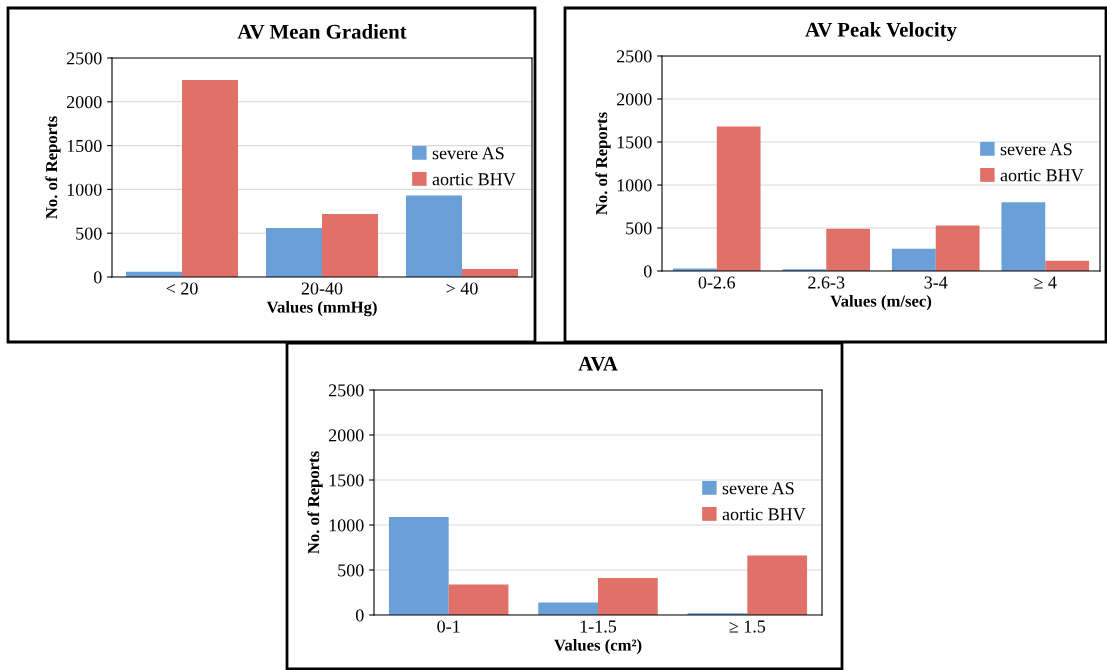 The width and height of the screenshot is (1107, 670). What do you see at coordinates (1045, 282) in the screenshot?
I see `x-tick-label: ≥ 4` at bounding box center [1045, 282].